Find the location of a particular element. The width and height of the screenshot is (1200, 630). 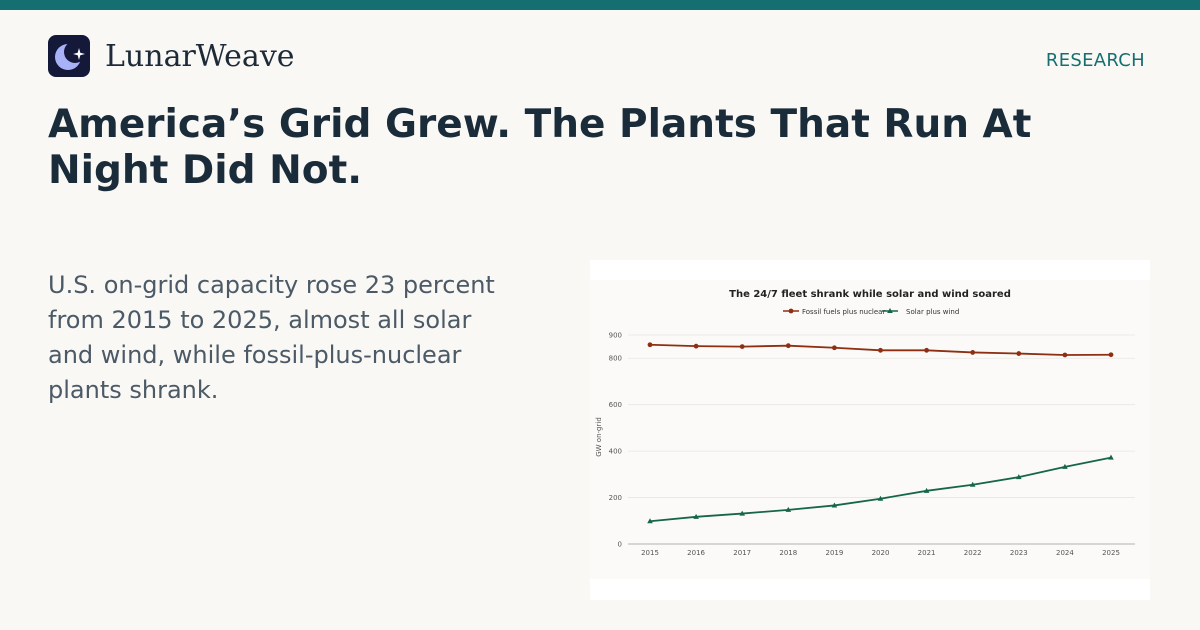

x-tick-label: 2021 is located at coordinates (927, 553).